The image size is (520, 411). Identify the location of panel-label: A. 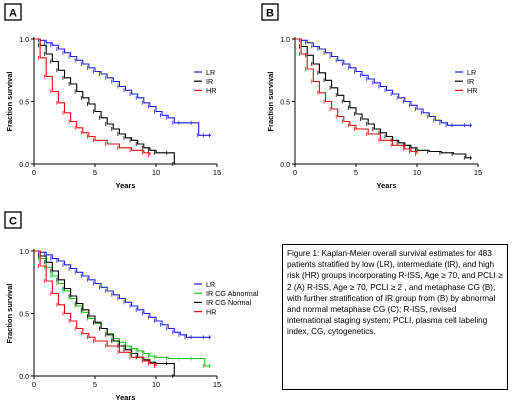
(13, 14).